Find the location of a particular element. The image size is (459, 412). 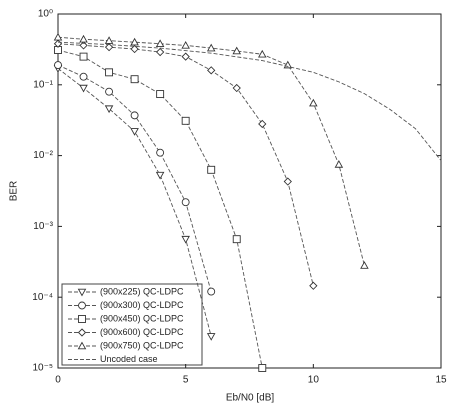

x-tick-label: 10 is located at coordinates (314, 380).